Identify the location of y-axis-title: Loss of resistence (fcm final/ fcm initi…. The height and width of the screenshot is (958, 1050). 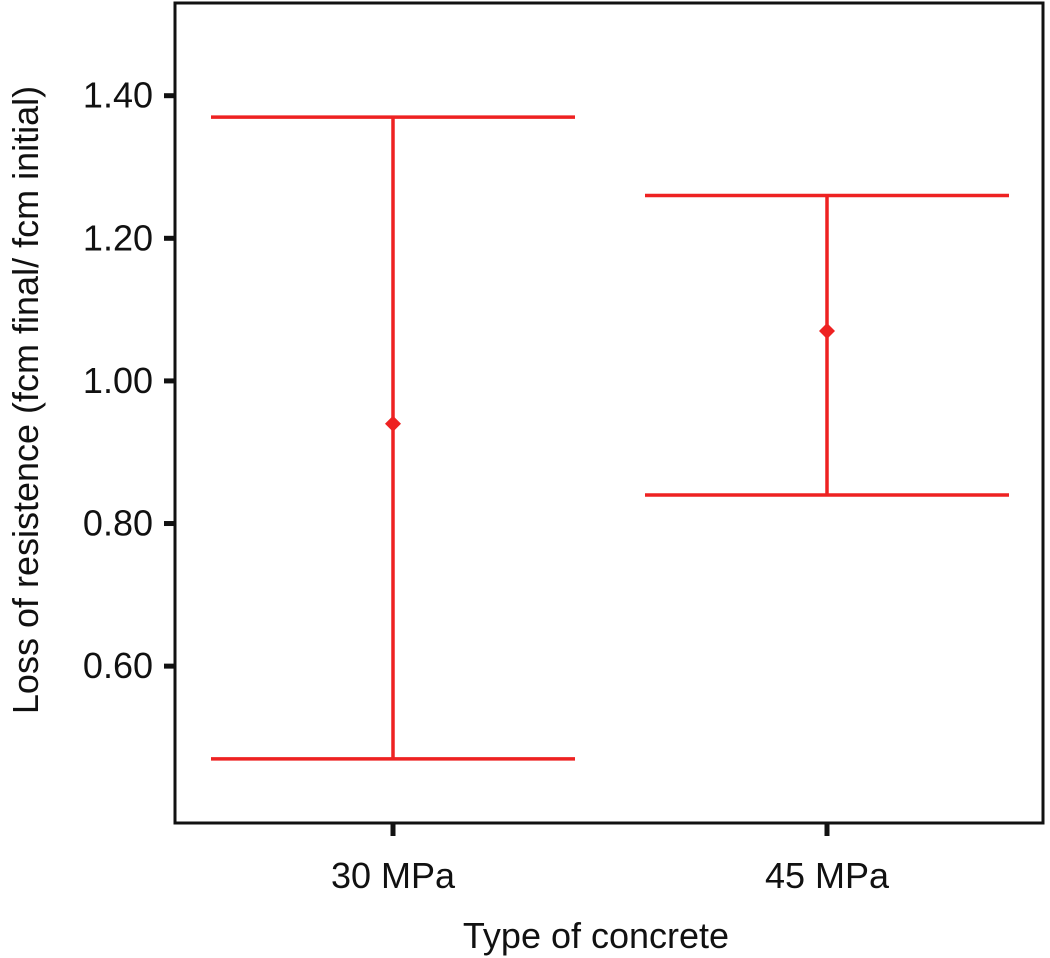
(25, 400).